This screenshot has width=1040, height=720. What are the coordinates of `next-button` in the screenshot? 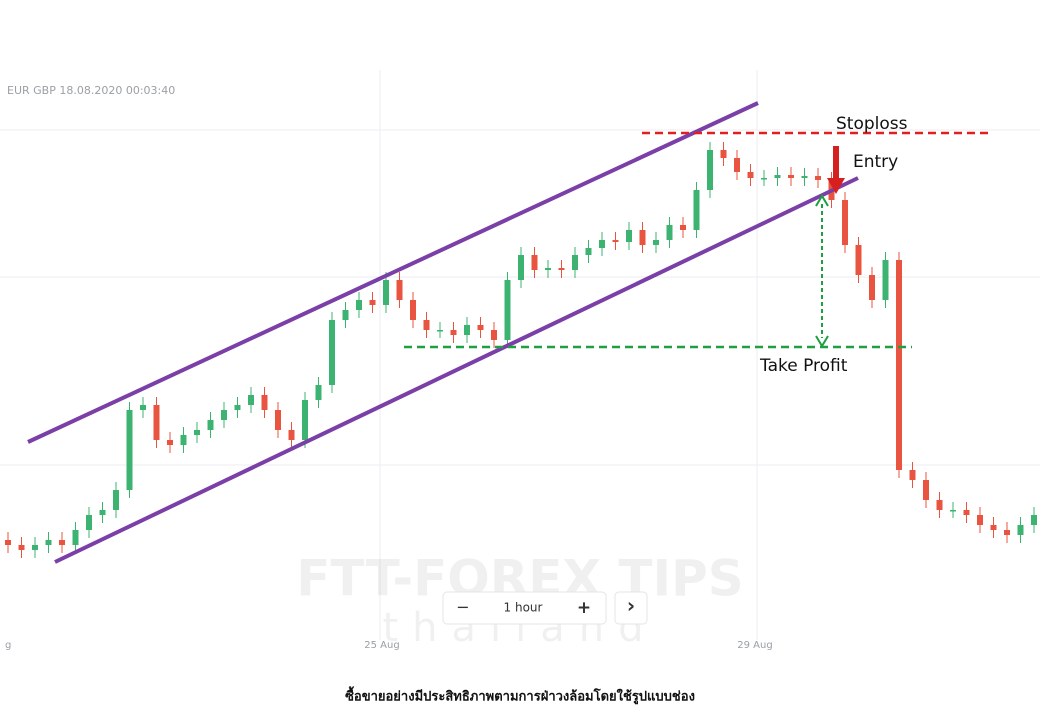 It's located at (631, 608).